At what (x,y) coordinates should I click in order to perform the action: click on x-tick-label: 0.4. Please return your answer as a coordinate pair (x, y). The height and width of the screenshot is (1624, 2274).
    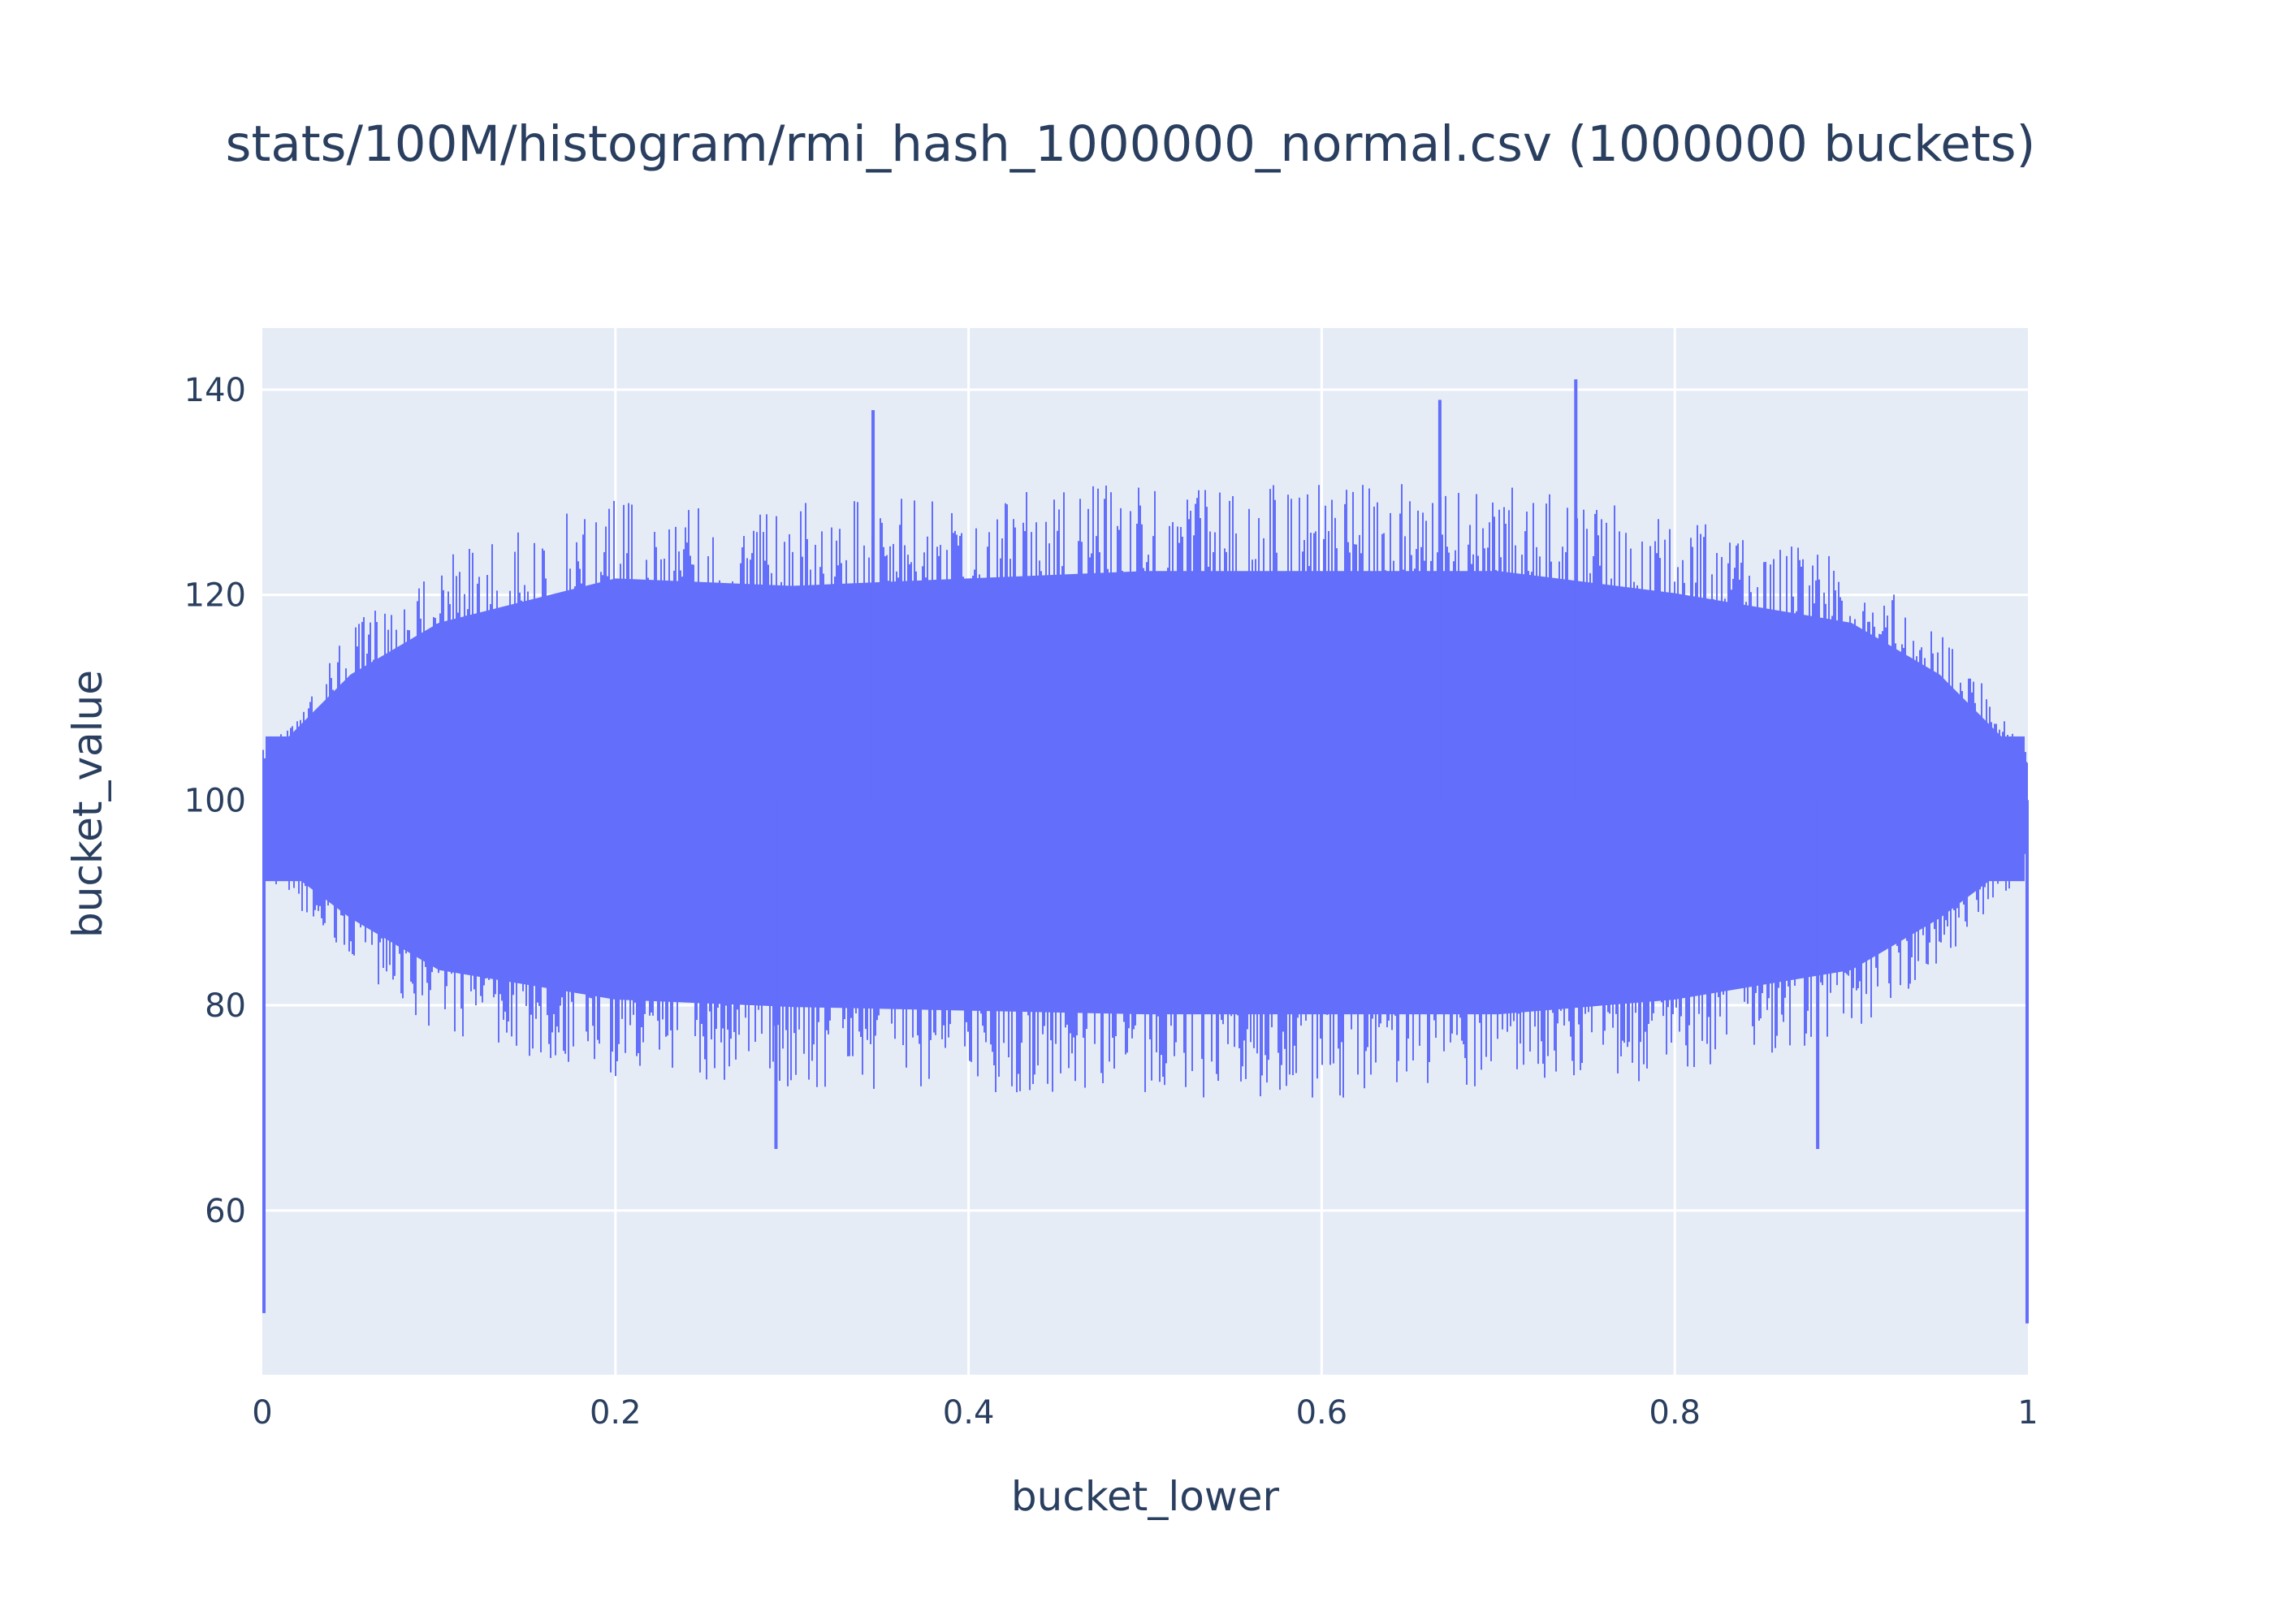
    Looking at the image, I should click on (969, 1413).